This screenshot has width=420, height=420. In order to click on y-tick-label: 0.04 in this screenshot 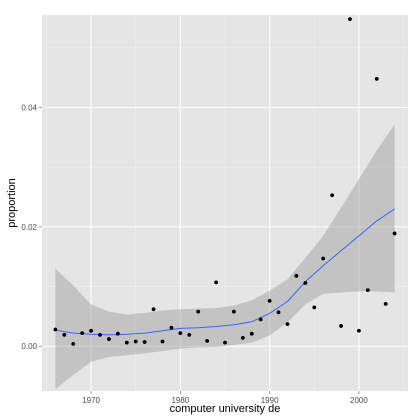, I will do `click(29, 108)`.